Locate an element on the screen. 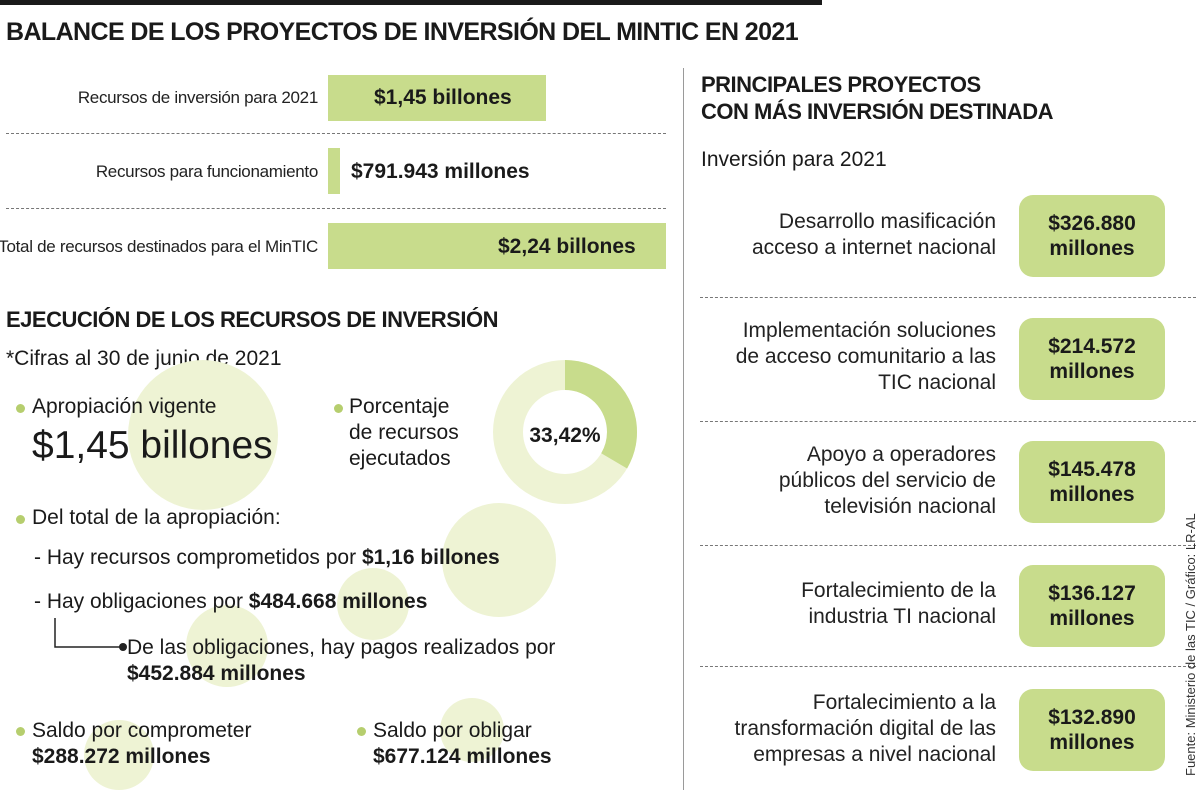  apropiacion-value: $1,45 billones is located at coordinates (152, 445).